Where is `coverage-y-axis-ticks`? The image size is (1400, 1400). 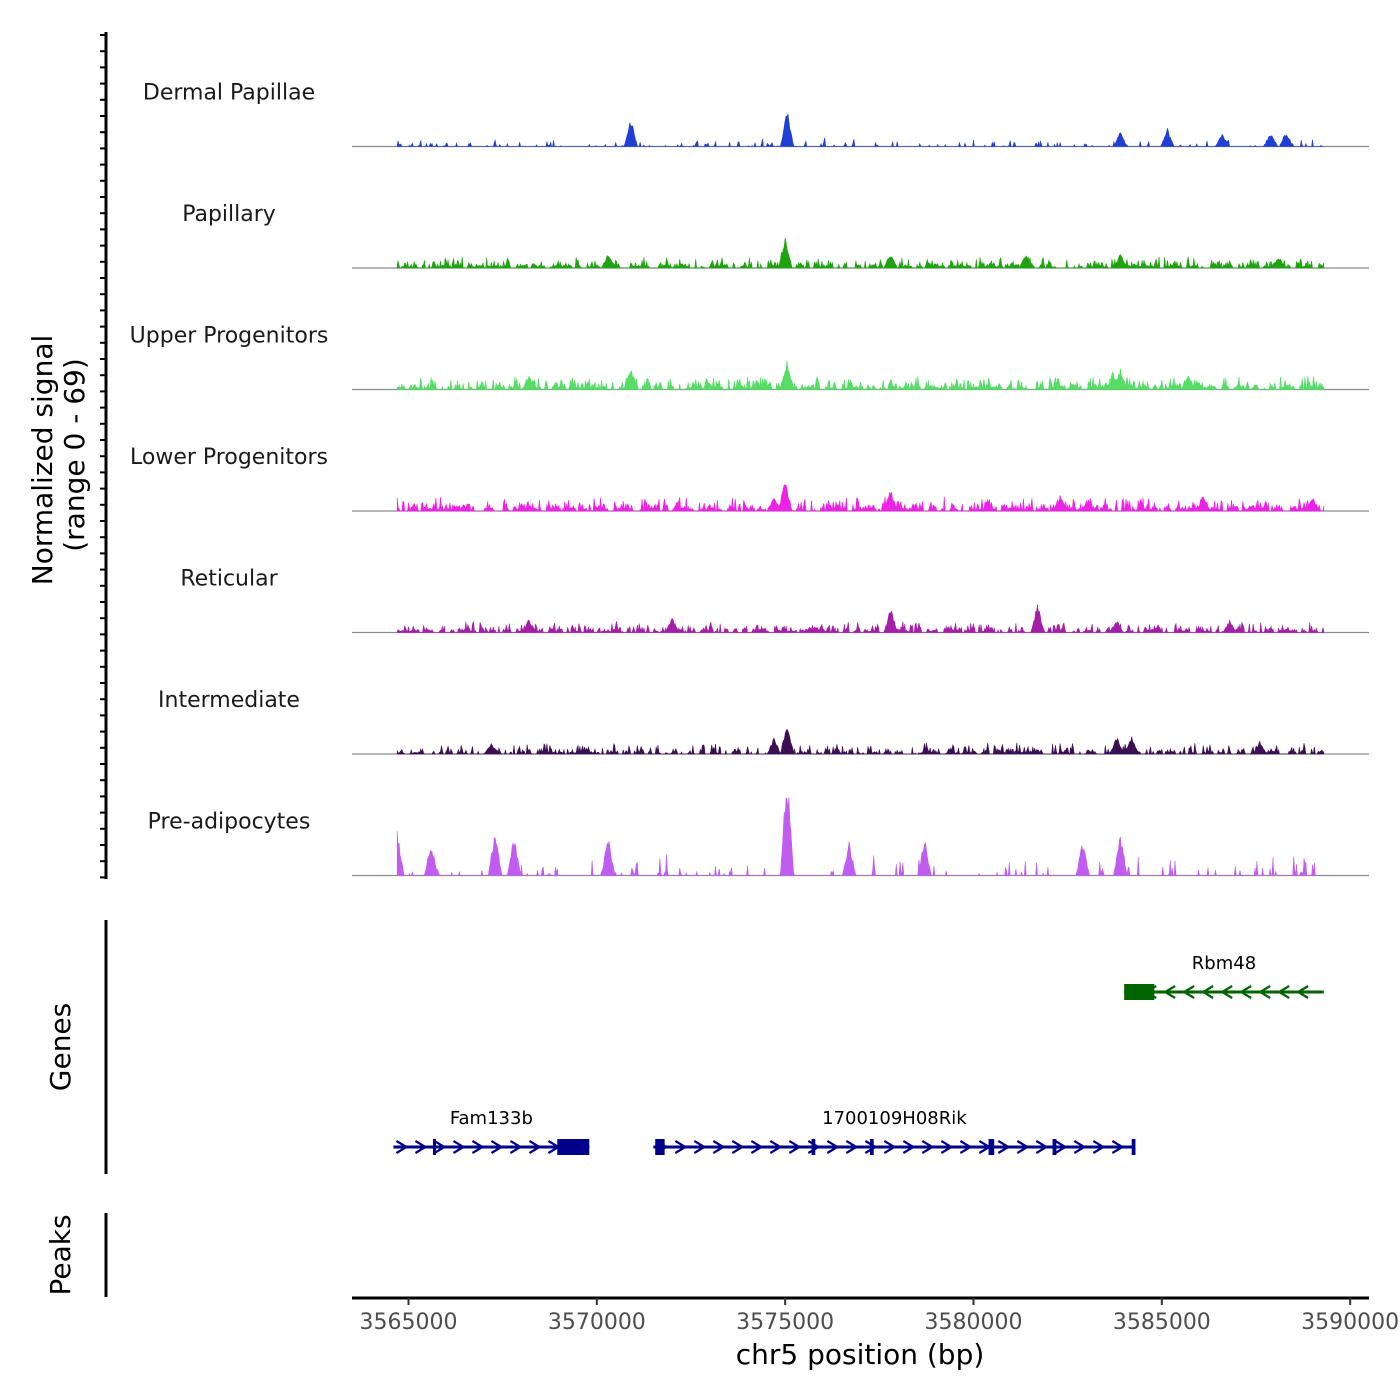
coverage-y-axis-ticks is located at coordinates (103, 456).